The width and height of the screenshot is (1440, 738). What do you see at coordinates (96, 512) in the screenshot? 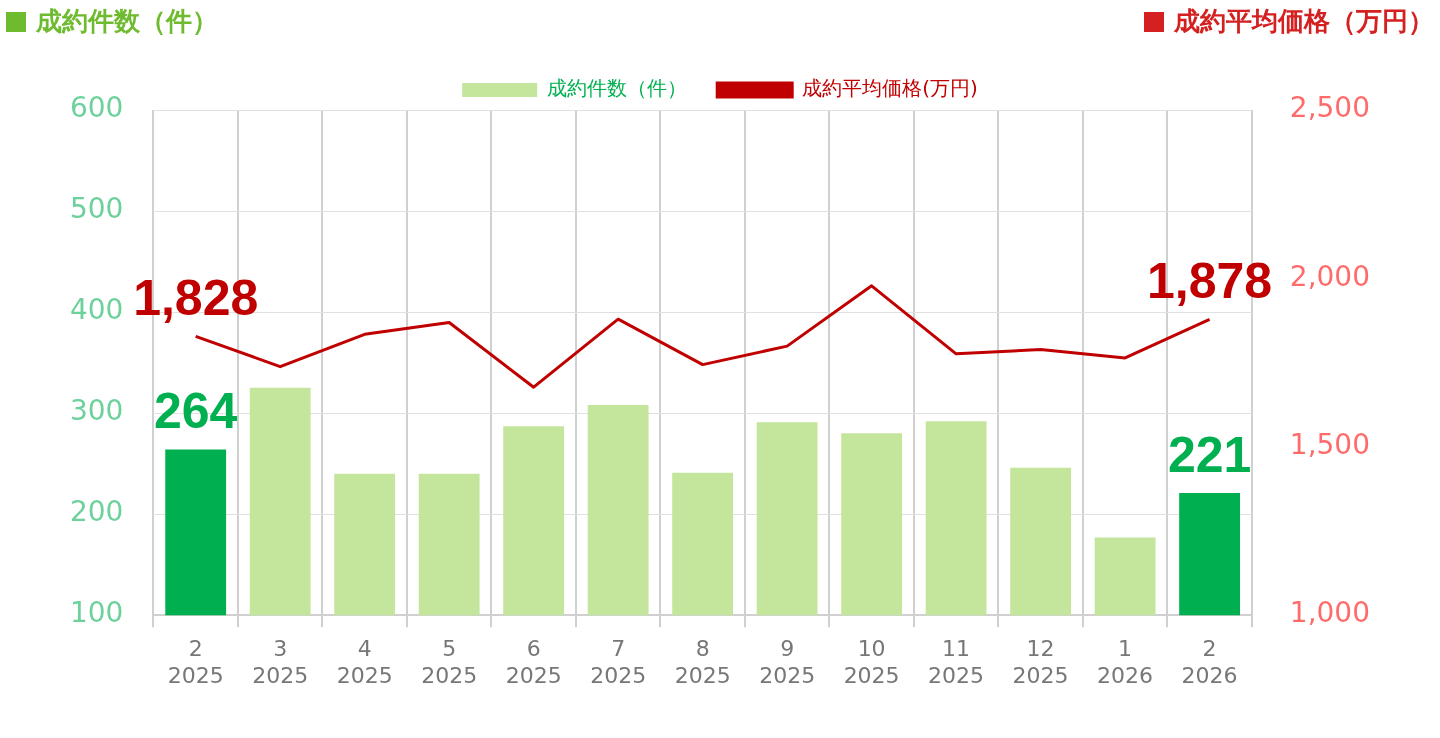
I see `y-tick-label: 200` at bounding box center [96, 512].